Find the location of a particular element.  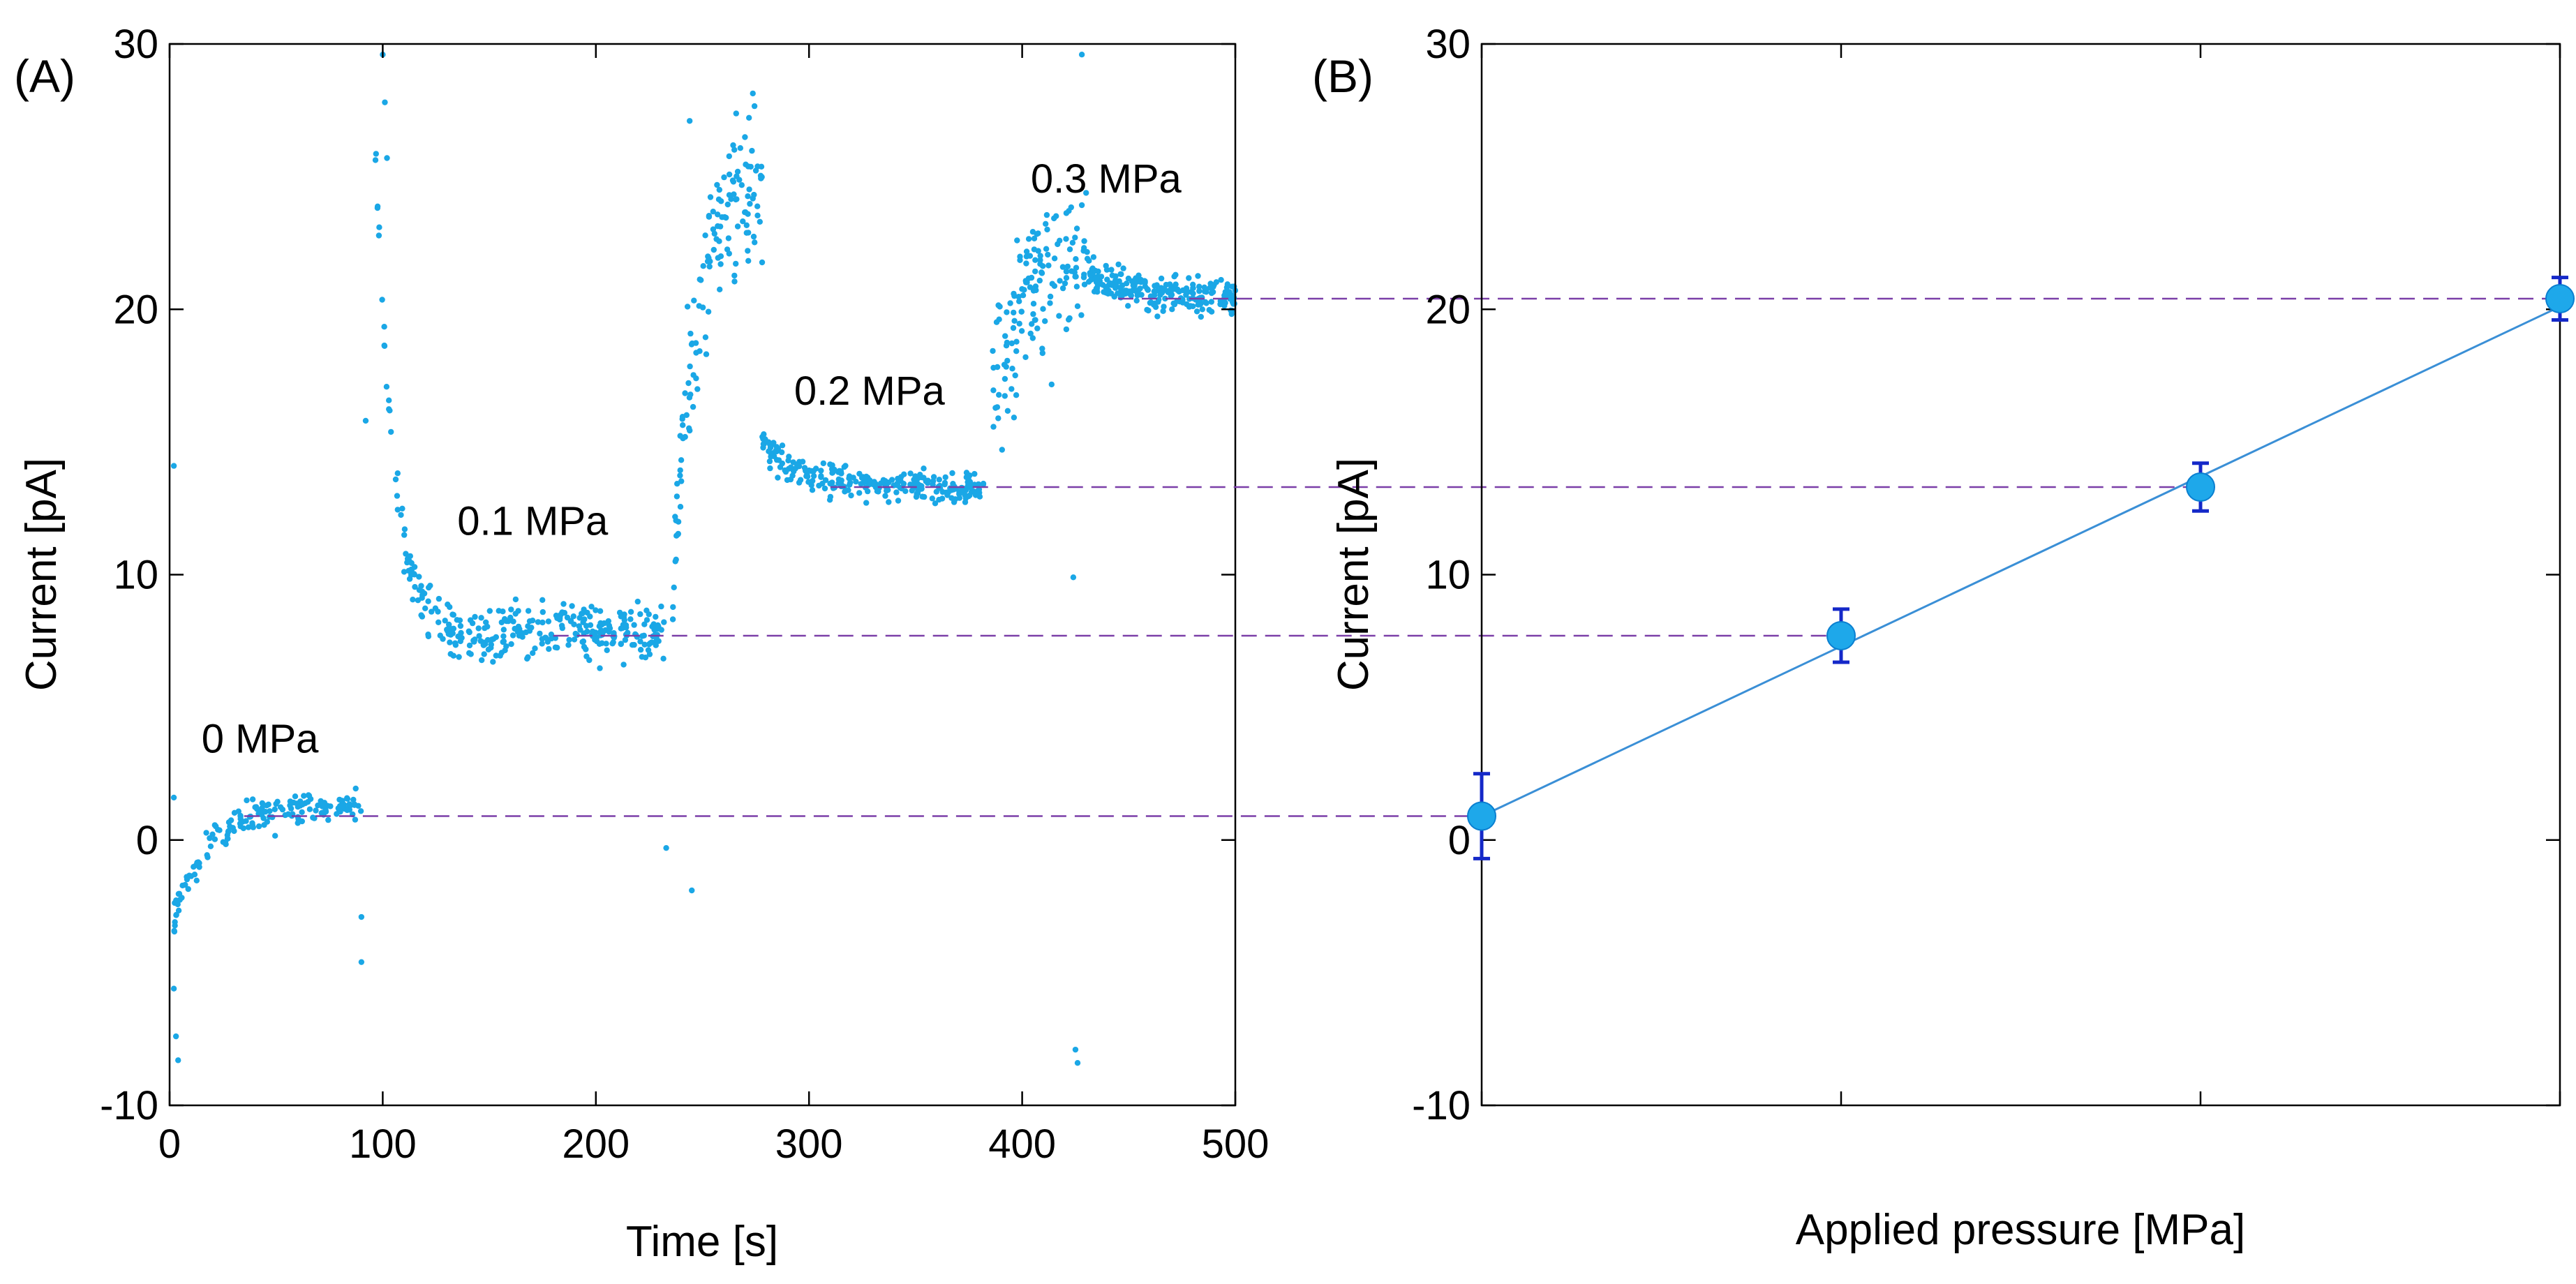

panel-a-x-tick-label: 300 is located at coordinates (809, 1144).